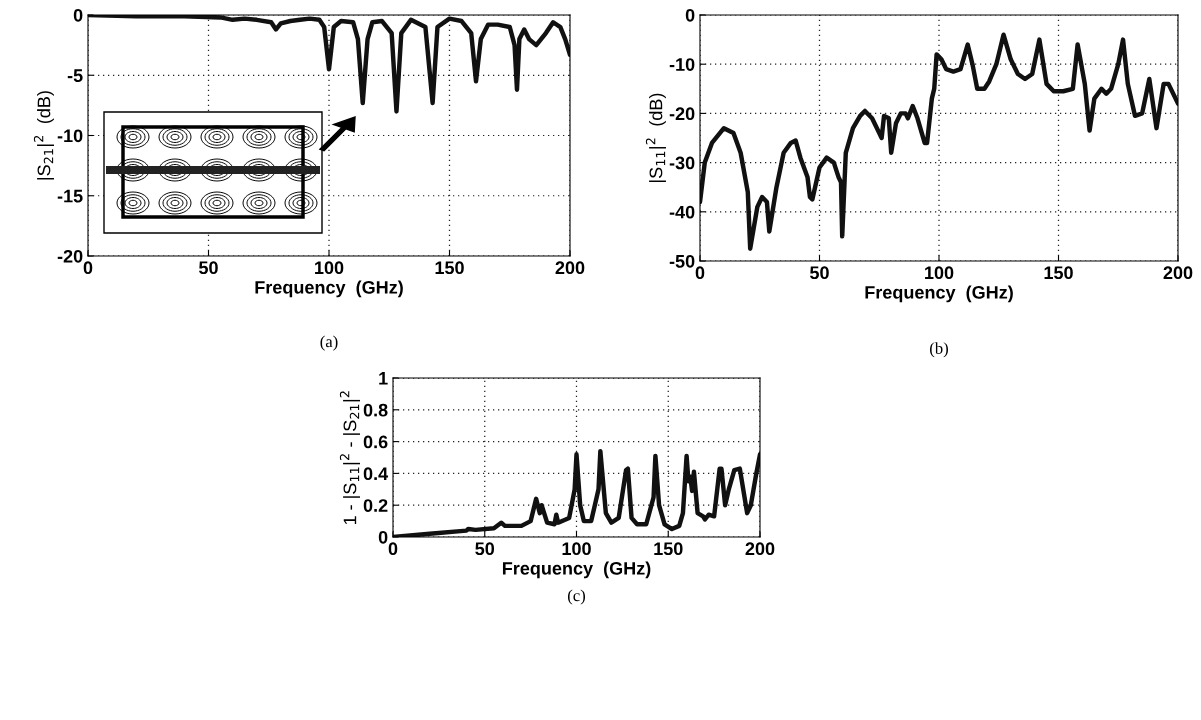 This screenshot has width=1201, height=720. Describe the element at coordinates (375, 410) in the screenshot. I see `y-tick-label: 0.8` at that location.